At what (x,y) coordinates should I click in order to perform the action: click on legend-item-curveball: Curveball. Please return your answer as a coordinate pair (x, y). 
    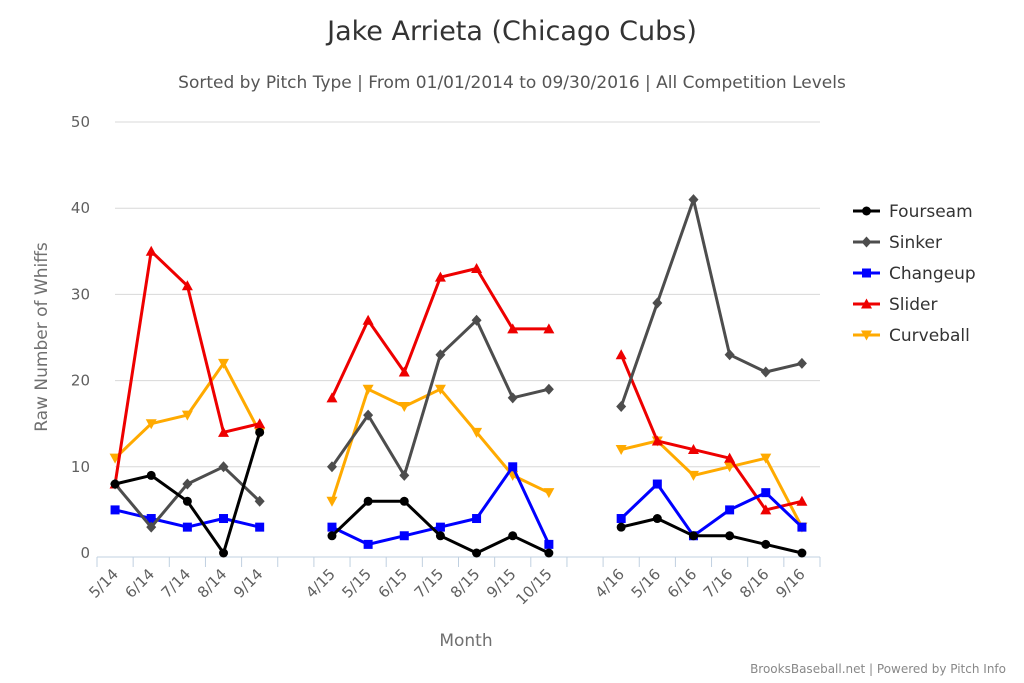
    Looking at the image, I should click on (911, 336).